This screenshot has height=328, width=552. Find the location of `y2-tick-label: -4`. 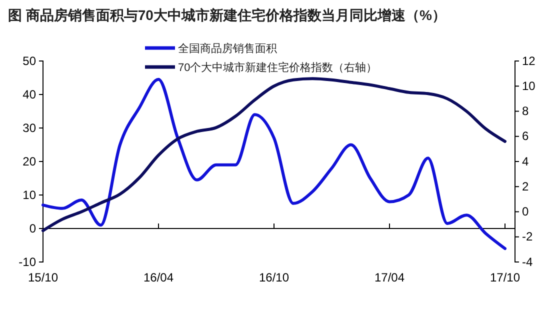

y2-tick-label: -4 is located at coordinates (527, 261).